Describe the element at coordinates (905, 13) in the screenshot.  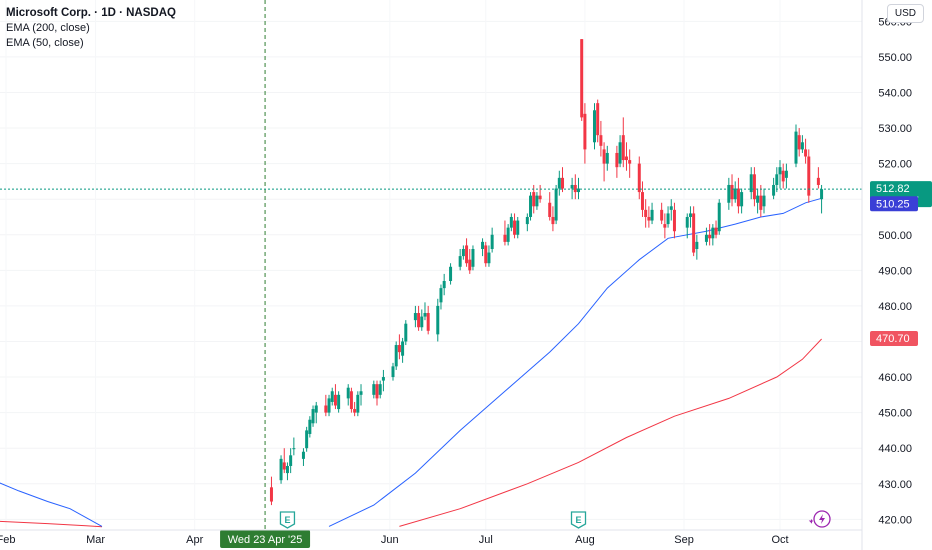
I see `currency-button: USD` at that location.